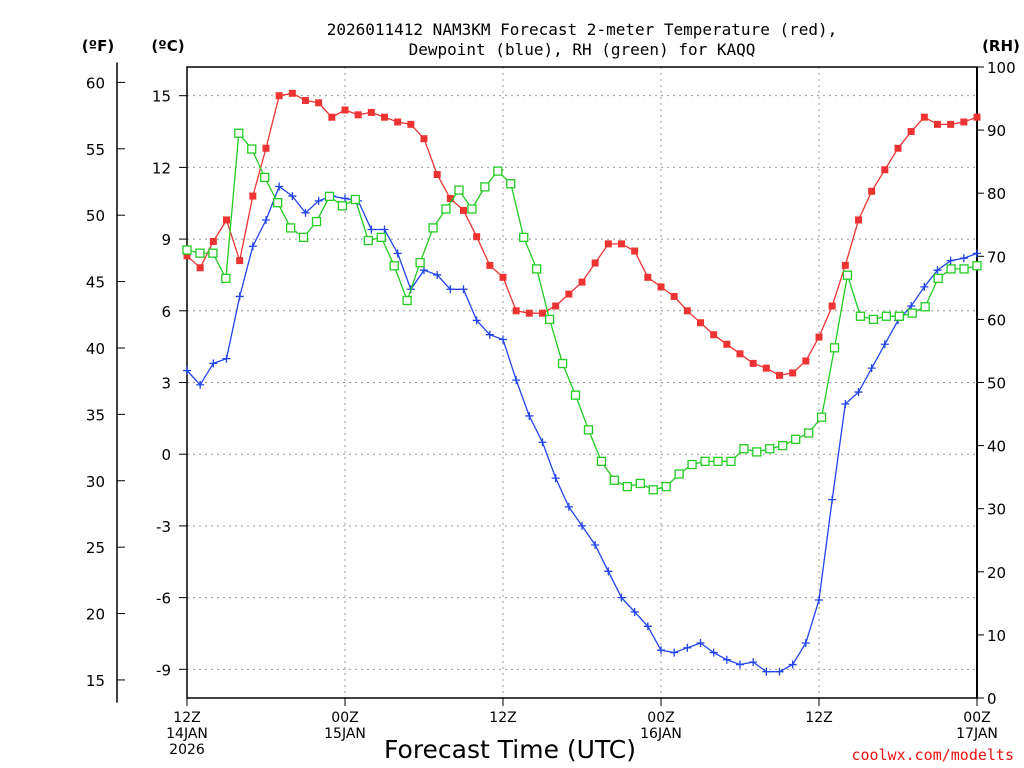 The image size is (1024, 768). I want to click on x-tick-label: 15JAN, so click(345, 734).